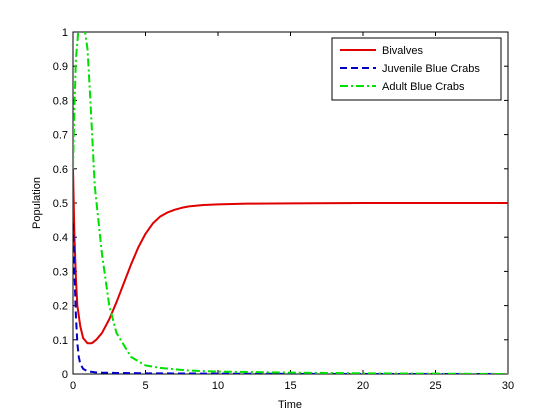 The image size is (560, 420). I want to click on legend-label: Adult Blue Crabs, so click(423, 87).